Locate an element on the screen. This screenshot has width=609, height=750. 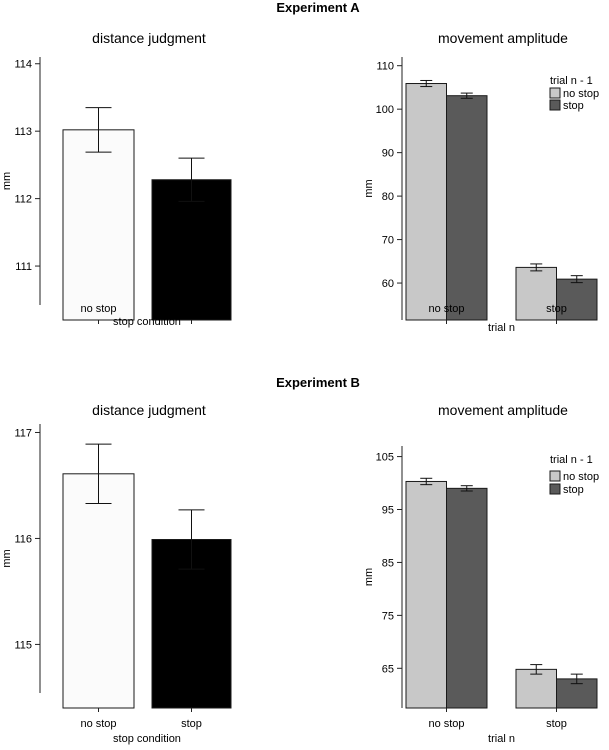
y-tick-label: 95 is located at coordinates (388, 511).